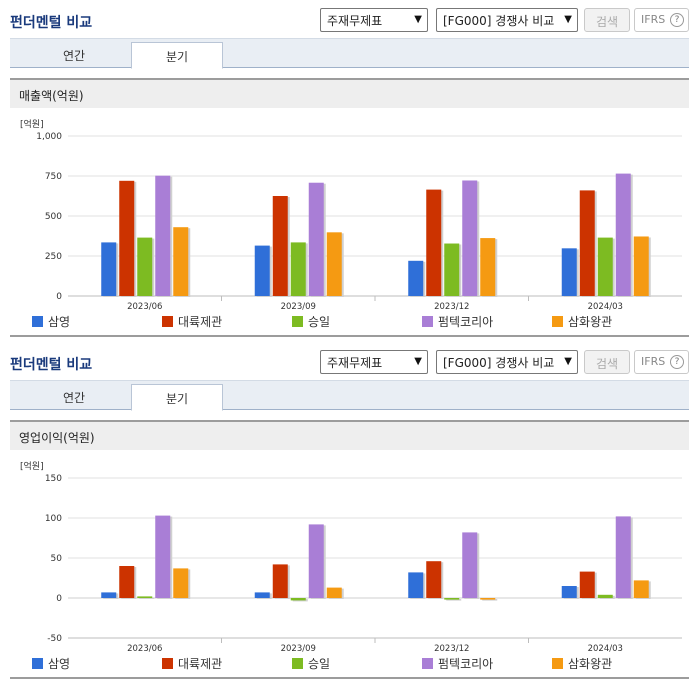 The height and width of the screenshot is (684, 696). I want to click on y-tick-label: 150, so click(53, 479).